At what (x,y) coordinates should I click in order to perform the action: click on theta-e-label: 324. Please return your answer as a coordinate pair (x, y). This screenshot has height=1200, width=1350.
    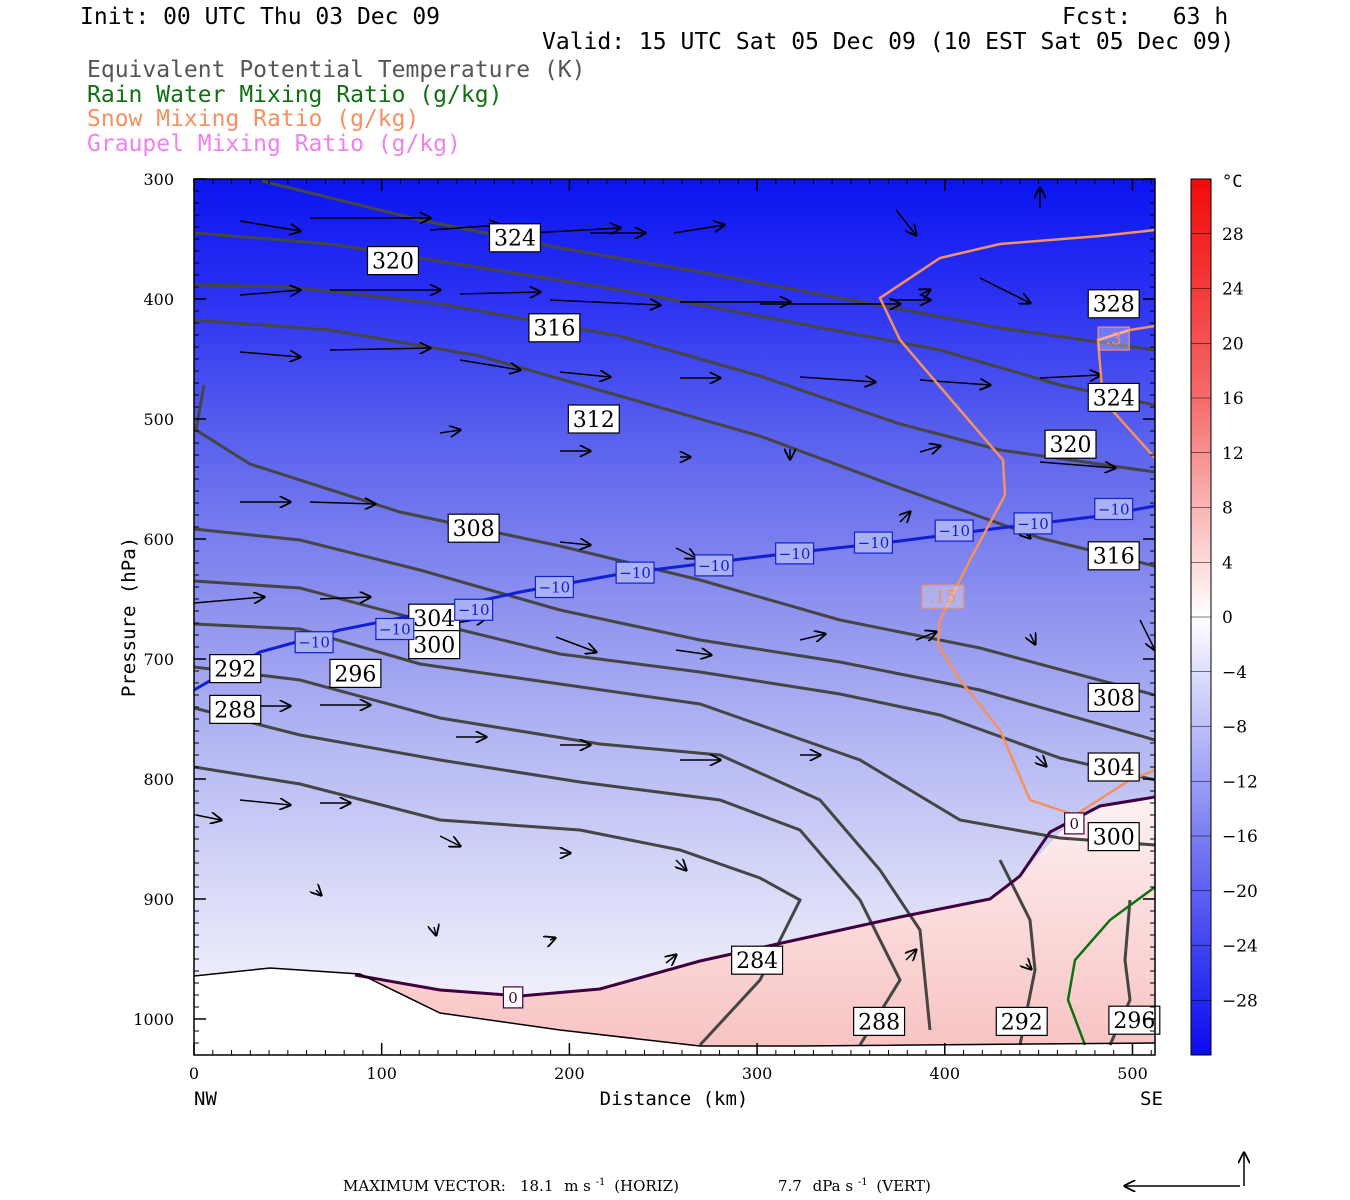
    Looking at the image, I should click on (1114, 398).